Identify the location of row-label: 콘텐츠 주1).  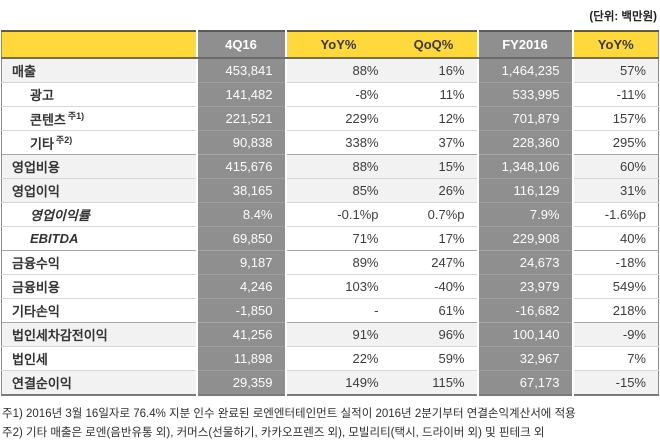
(99, 118).